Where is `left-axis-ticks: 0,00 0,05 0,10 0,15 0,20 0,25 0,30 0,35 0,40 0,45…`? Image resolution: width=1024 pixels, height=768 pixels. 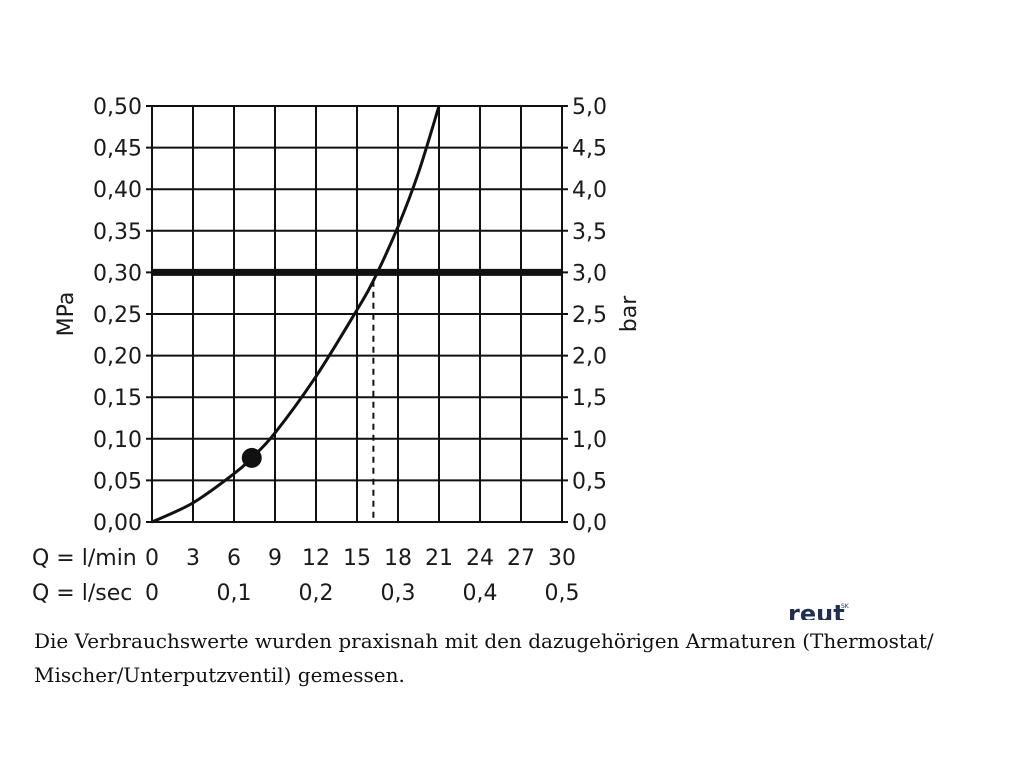 left-axis-ticks: 0,00 0,05 0,10 0,15 0,20 0,25 0,30 0,35 0,40 0,45… is located at coordinates (117, 315).